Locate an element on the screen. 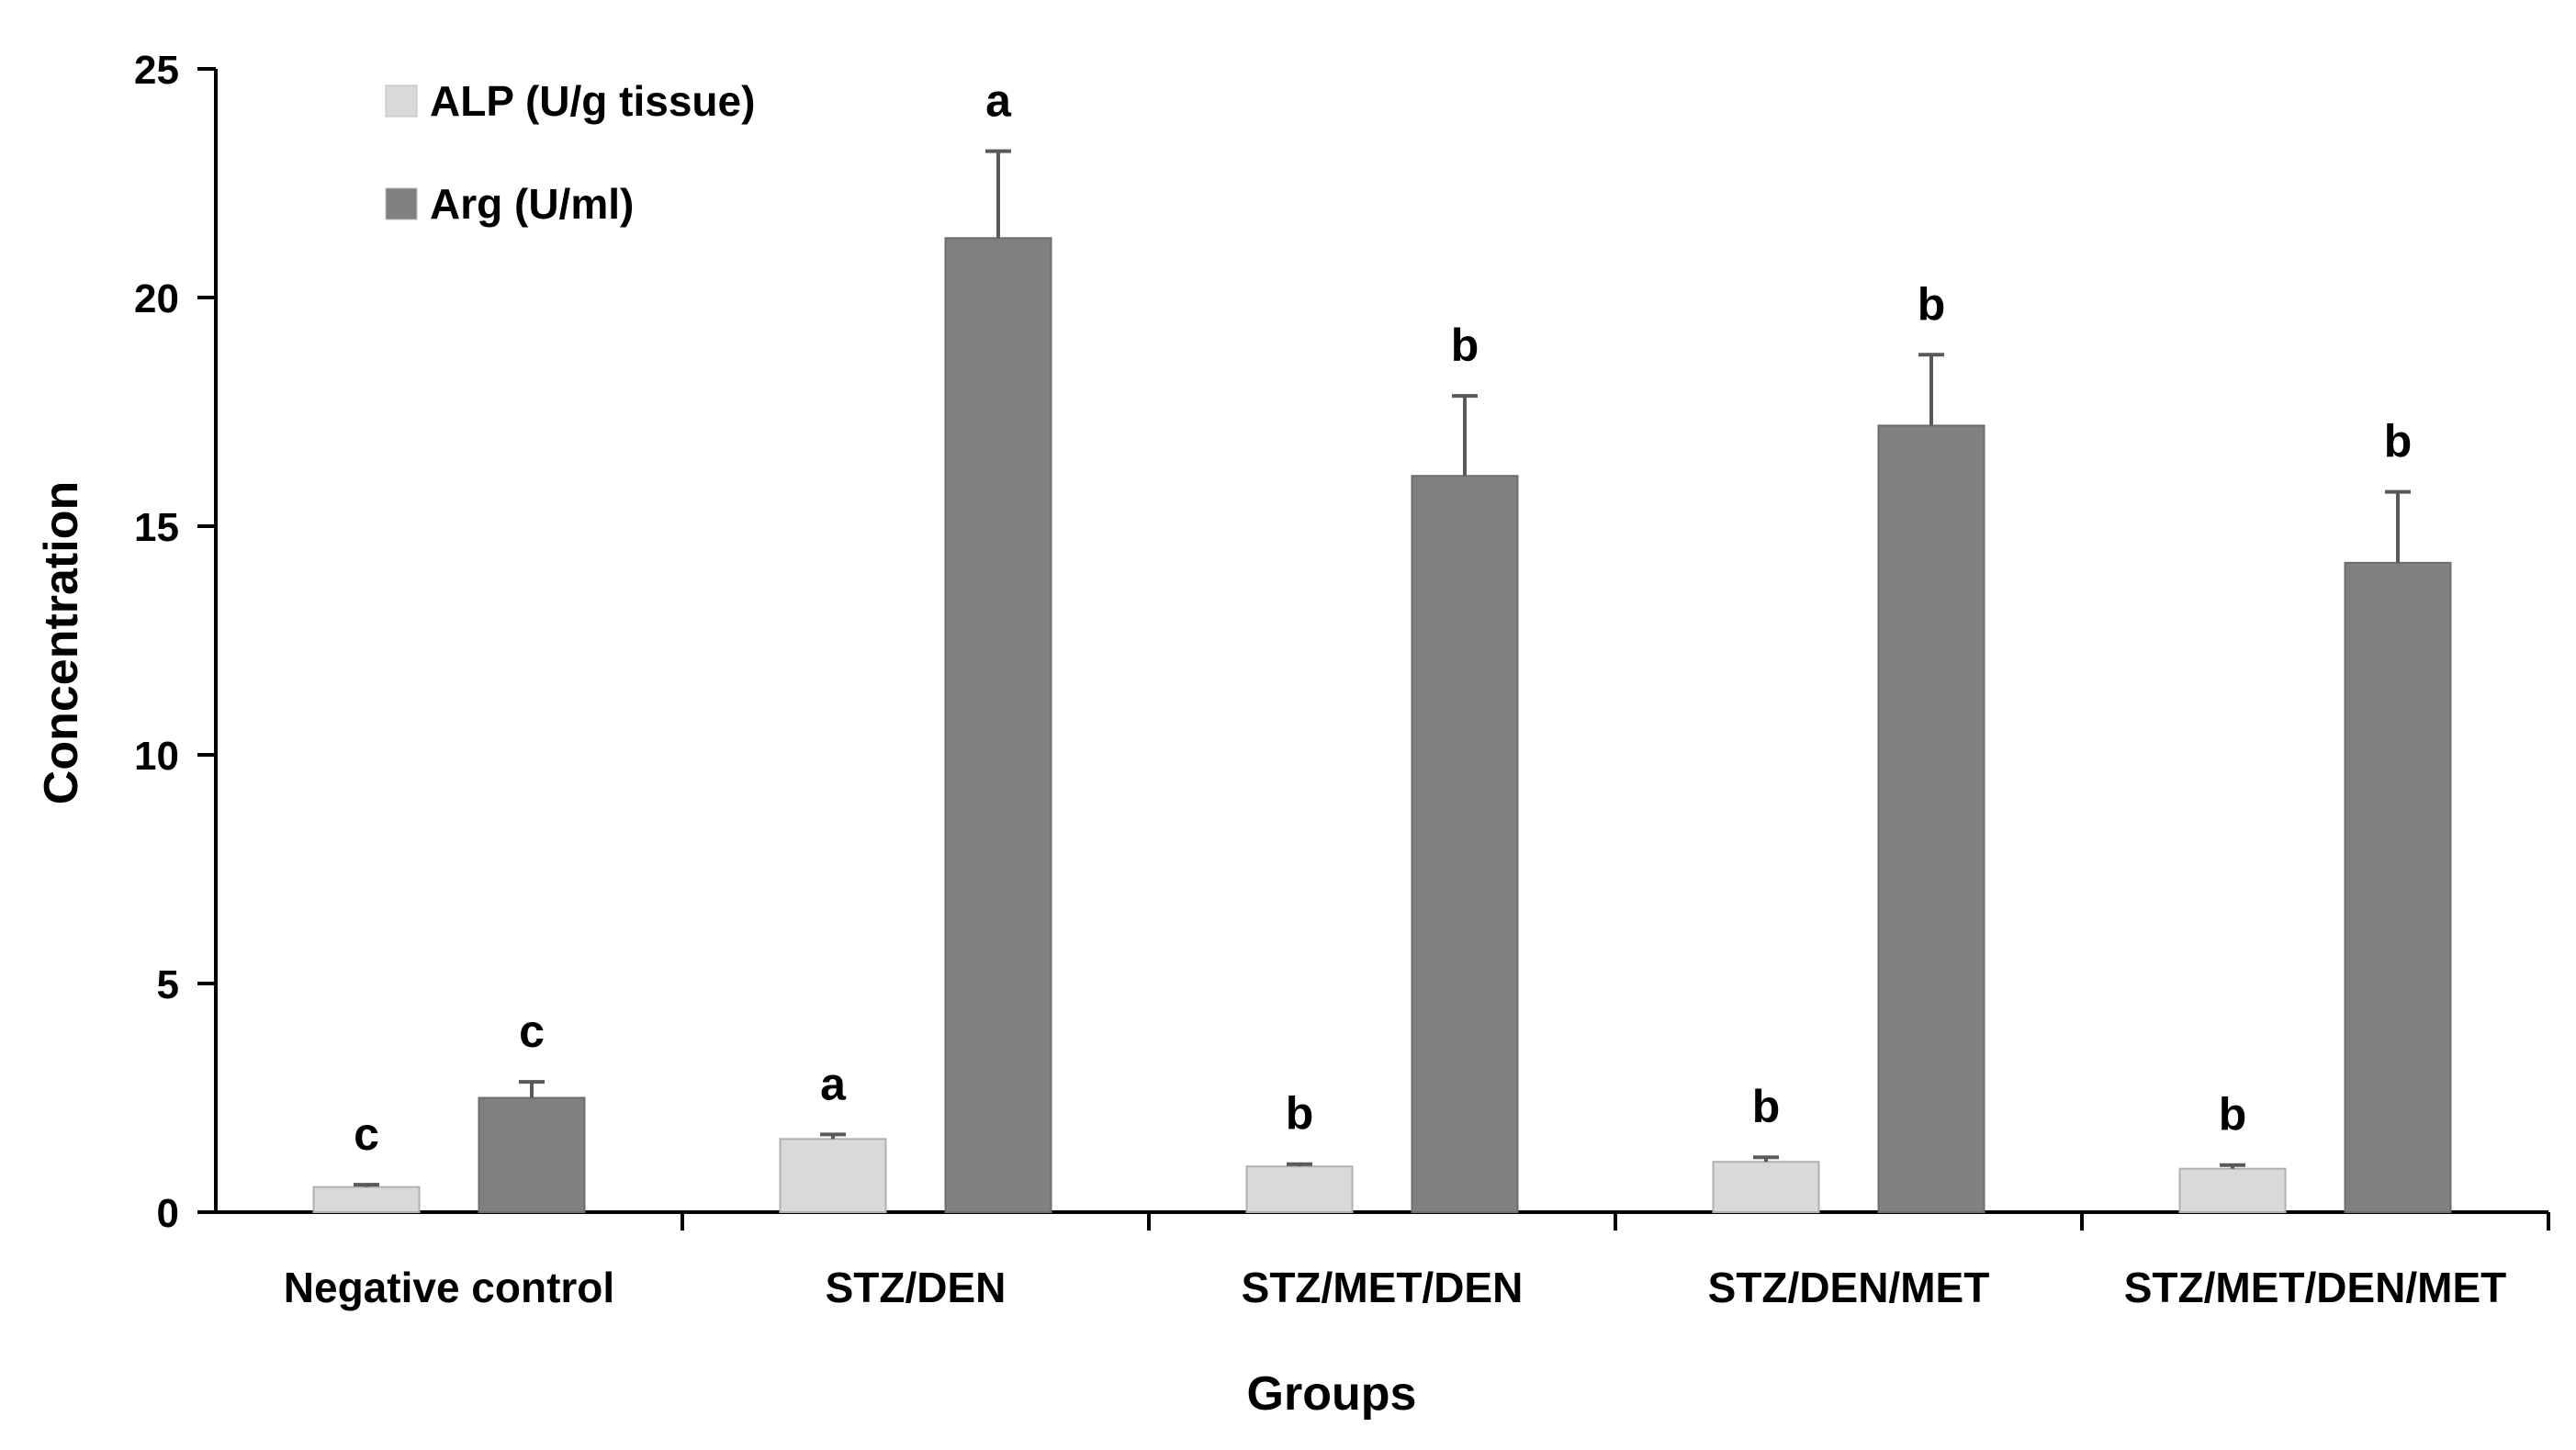 The height and width of the screenshot is (1450, 2576). y-axis-ticks: 0 5 10 15 20 25 is located at coordinates (175, 642).